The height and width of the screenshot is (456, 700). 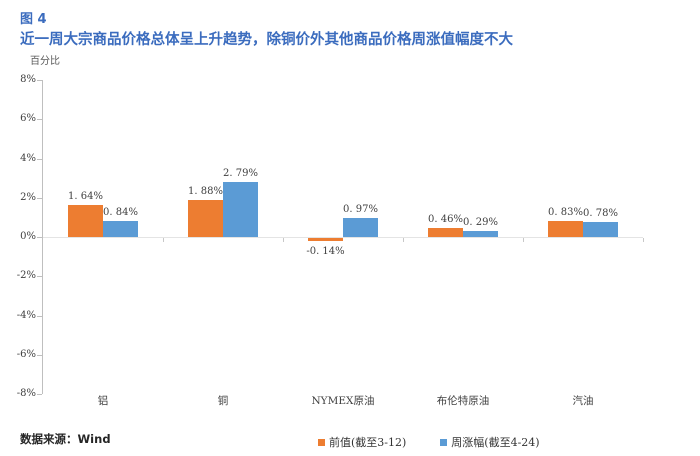 What do you see at coordinates (445, 219) in the screenshot?
I see `bar-value-label: 0. 46%` at bounding box center [445, 219].